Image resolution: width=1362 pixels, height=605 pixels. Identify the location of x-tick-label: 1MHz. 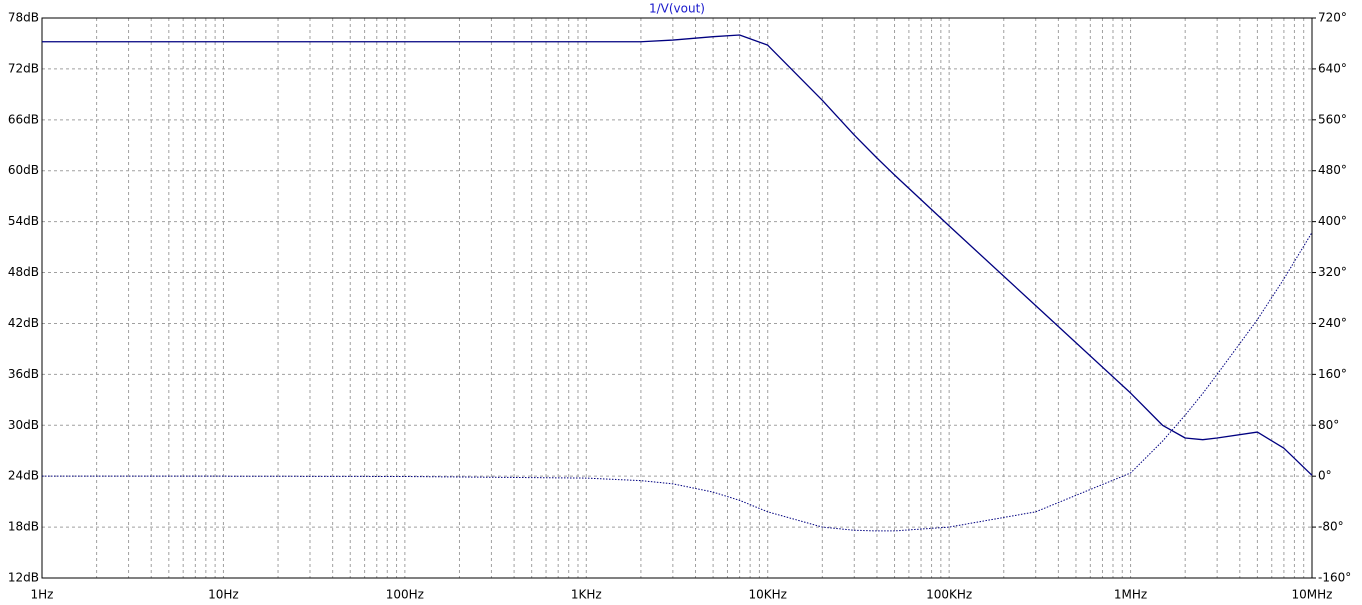
(1130, 595).